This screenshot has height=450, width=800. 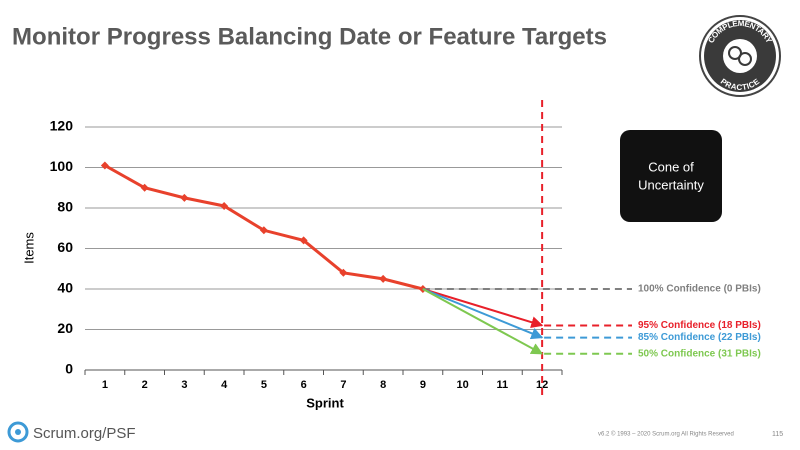 I want to click on x-tick-label: 11, so click(x=503, y=385).